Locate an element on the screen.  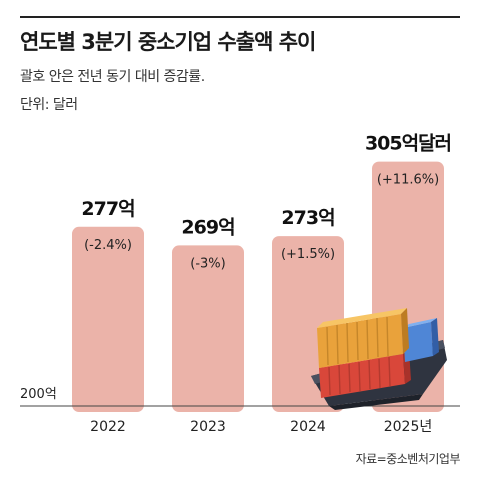
title-rule is located at coordinates (240, 17).